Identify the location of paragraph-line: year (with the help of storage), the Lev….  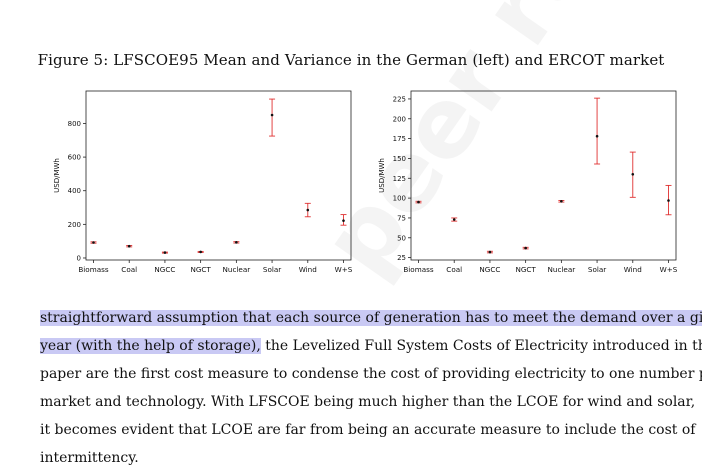
(371, 346).